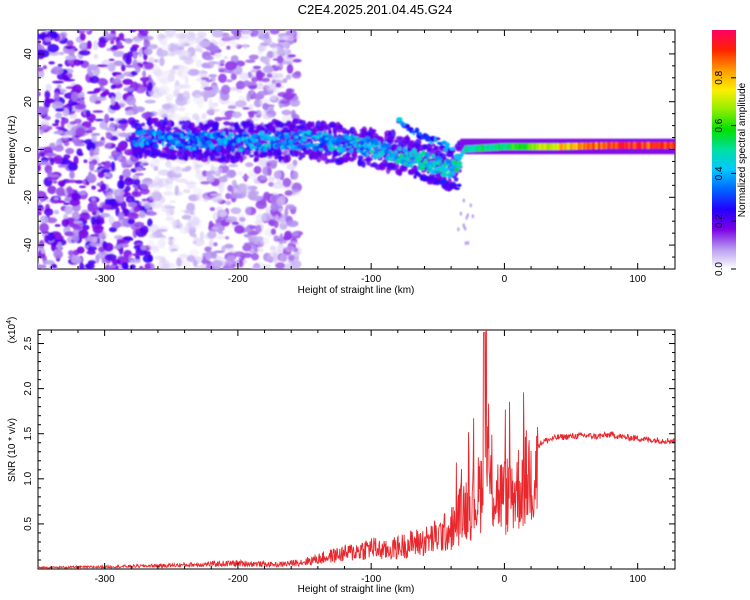 The width and height of the screenshot is (750, 600). Describe the element at coordinates (12, 318) in the screenshot. I see `snr-scale-suffix: )` at that location.